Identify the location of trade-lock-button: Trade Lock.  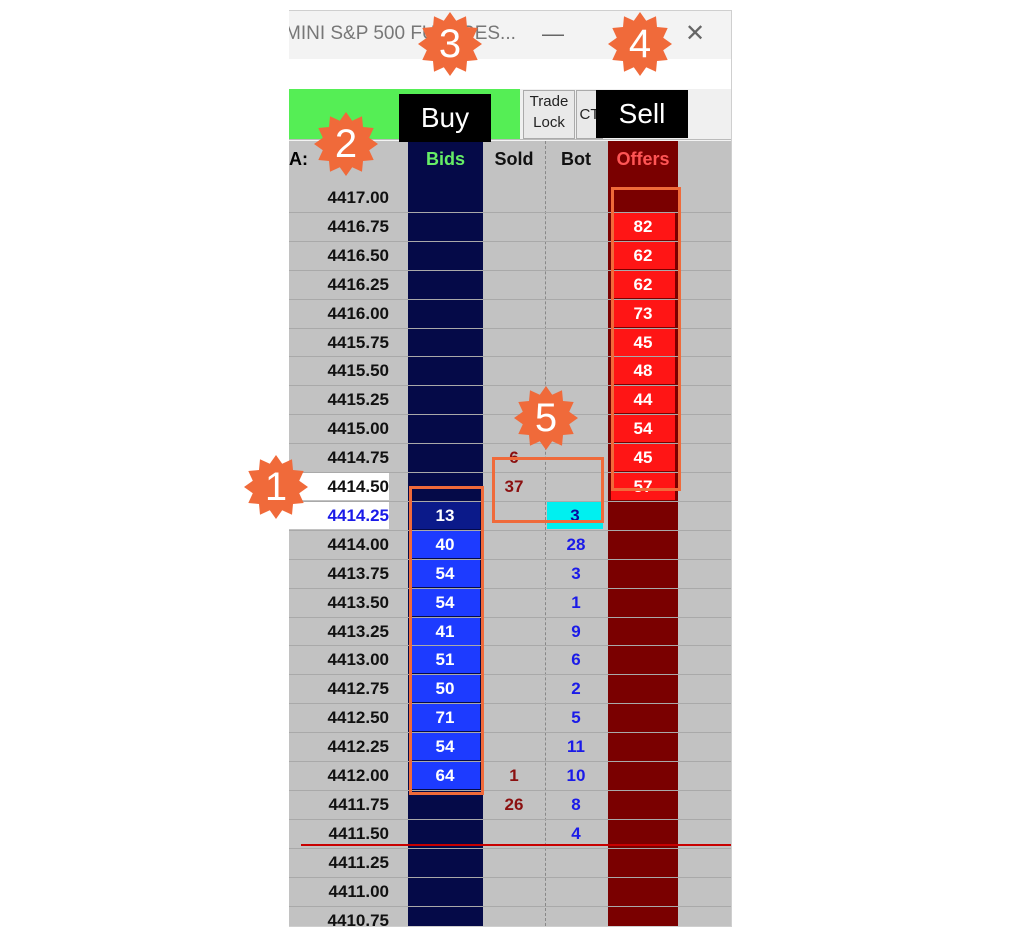
(549, 114).